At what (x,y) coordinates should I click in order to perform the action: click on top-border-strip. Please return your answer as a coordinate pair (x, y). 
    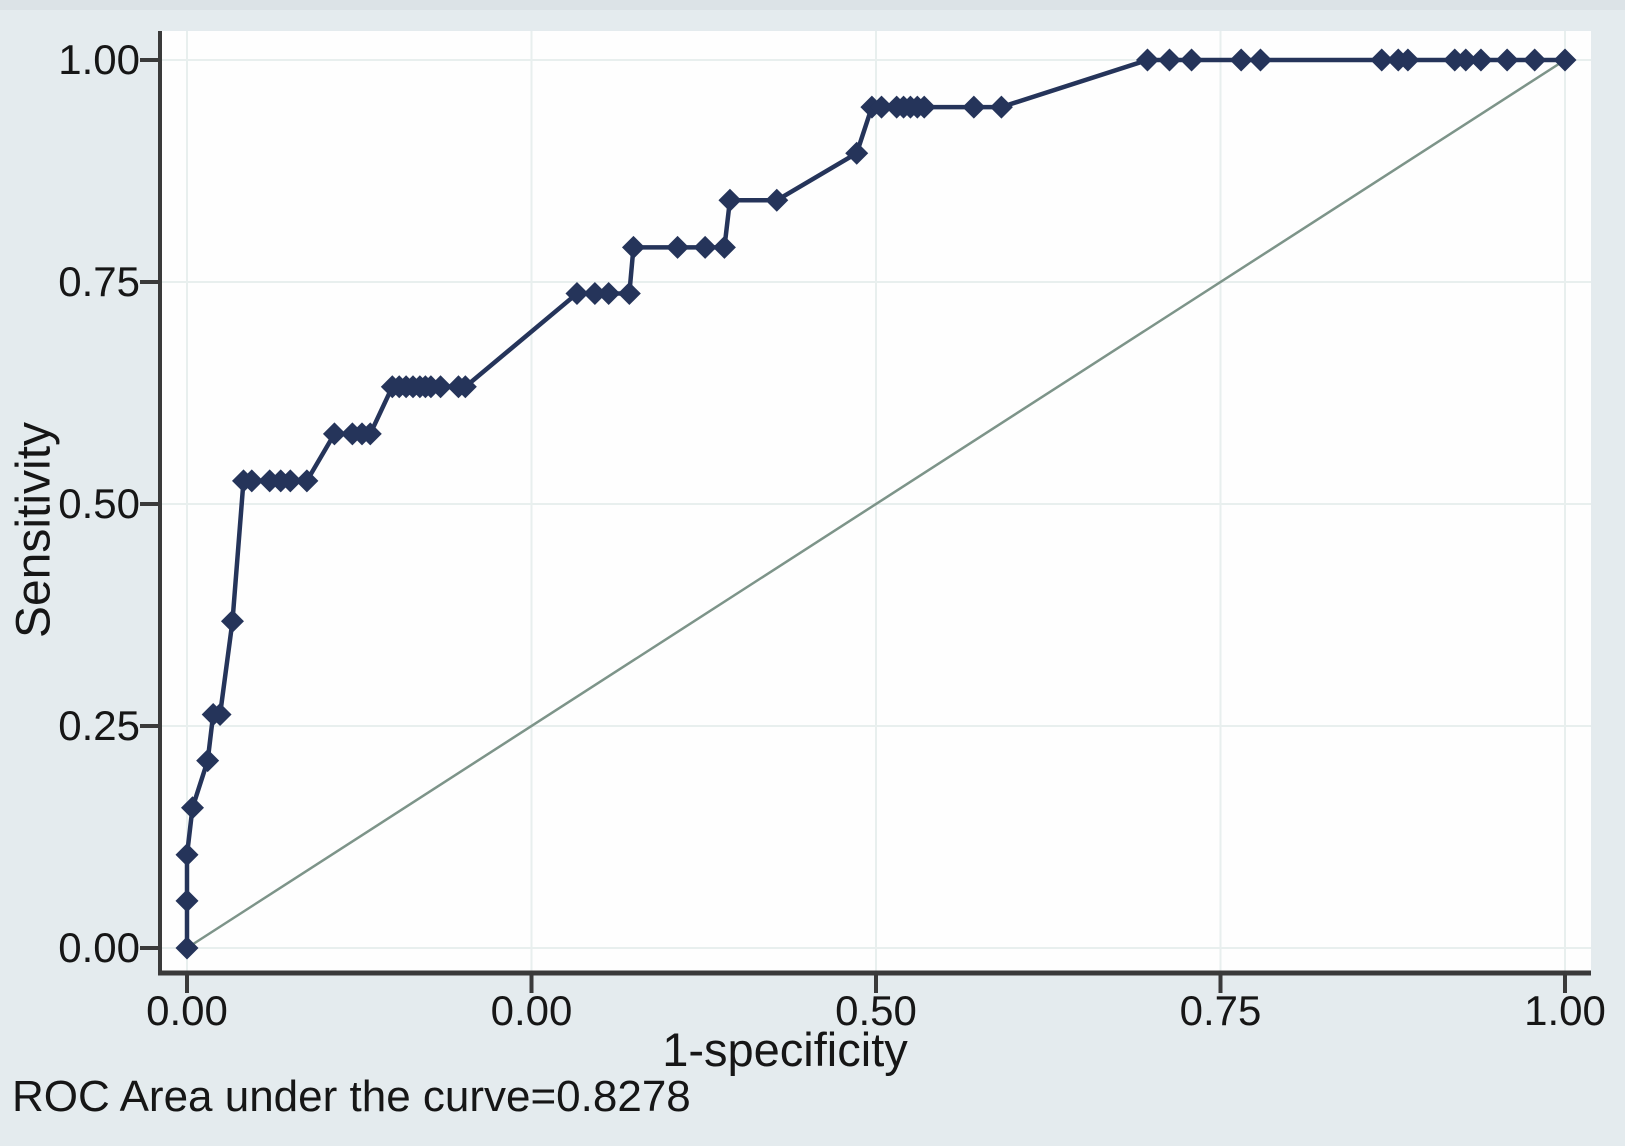
    Looking at the image, I should click on (812, 5).